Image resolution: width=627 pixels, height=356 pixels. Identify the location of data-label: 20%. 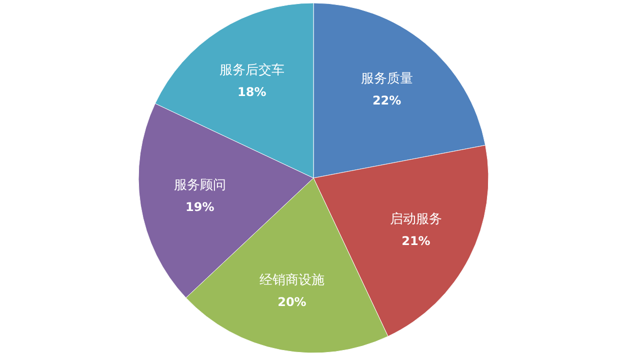
(292, 301).